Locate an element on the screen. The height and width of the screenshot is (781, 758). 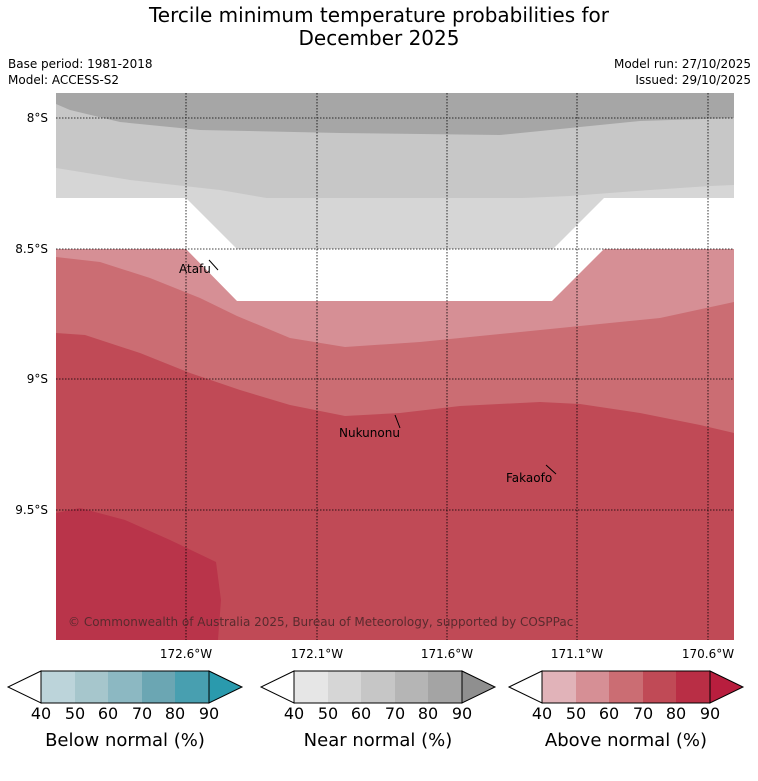
atafu-label: Atafu is located at coordinates (195, 269).